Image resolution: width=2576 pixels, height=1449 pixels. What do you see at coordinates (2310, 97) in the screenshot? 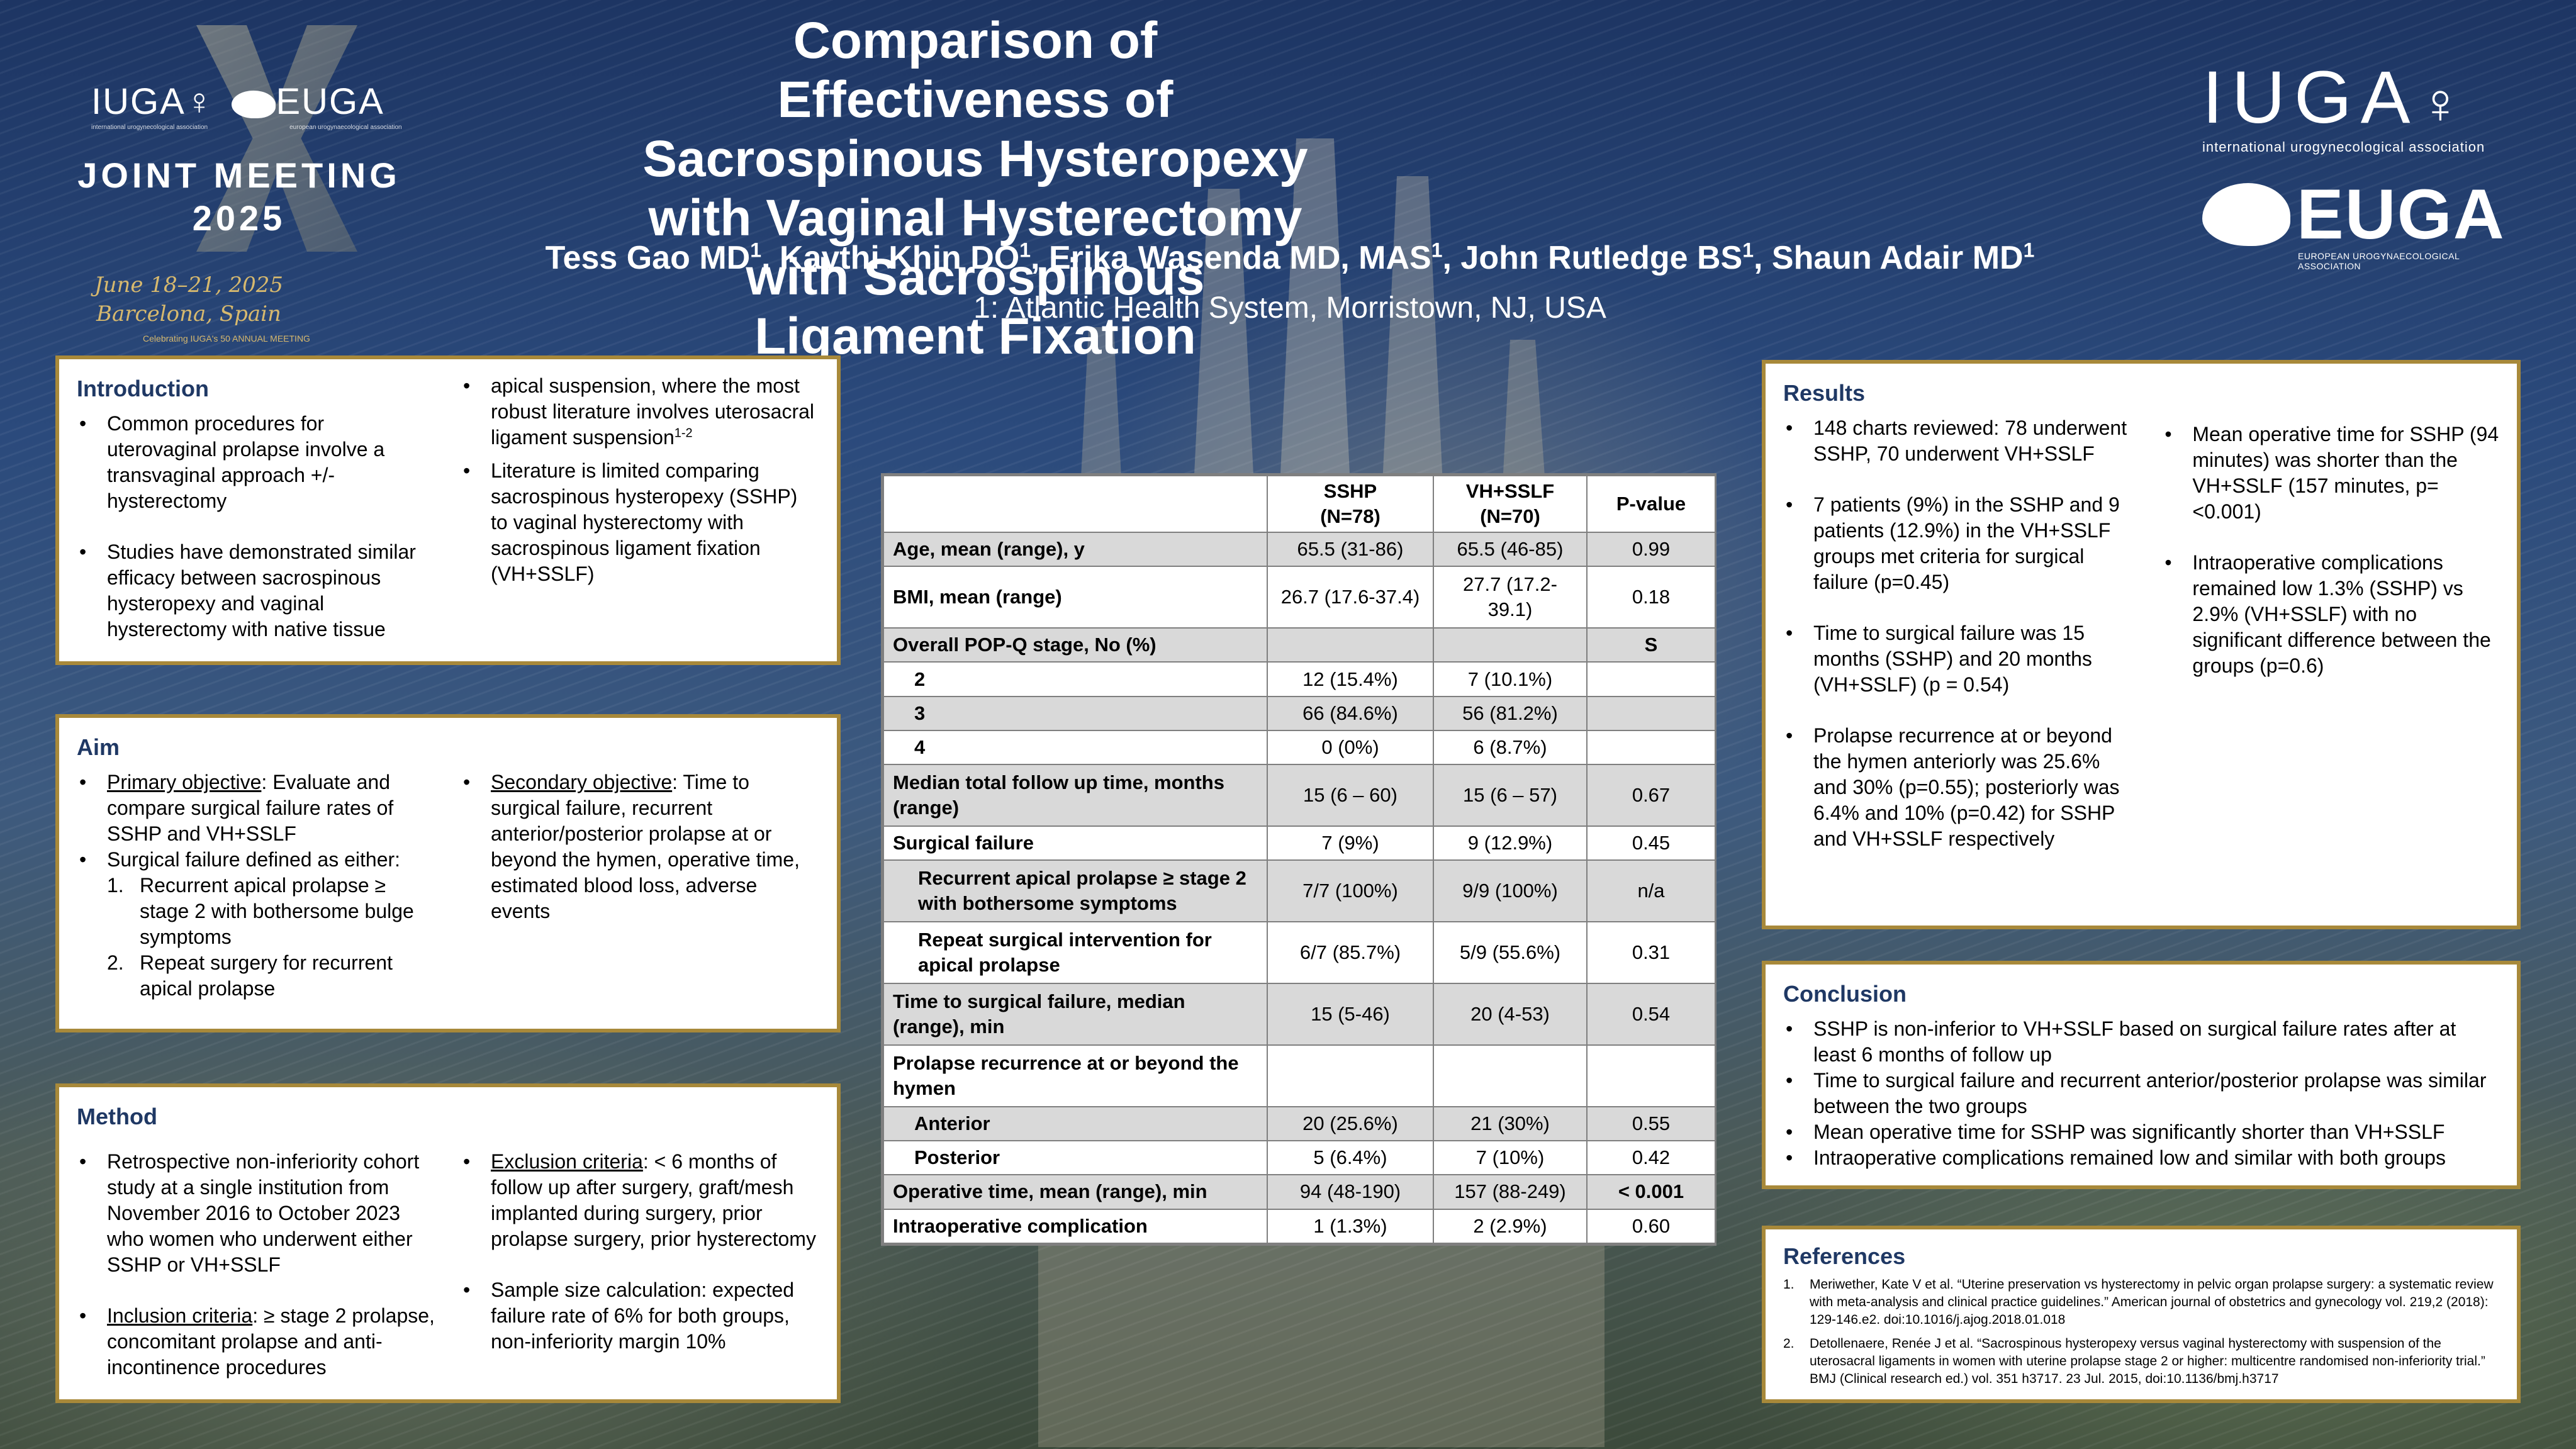
I see `logo-right-iuga: IUGA` at bounding box center [2310, 97].